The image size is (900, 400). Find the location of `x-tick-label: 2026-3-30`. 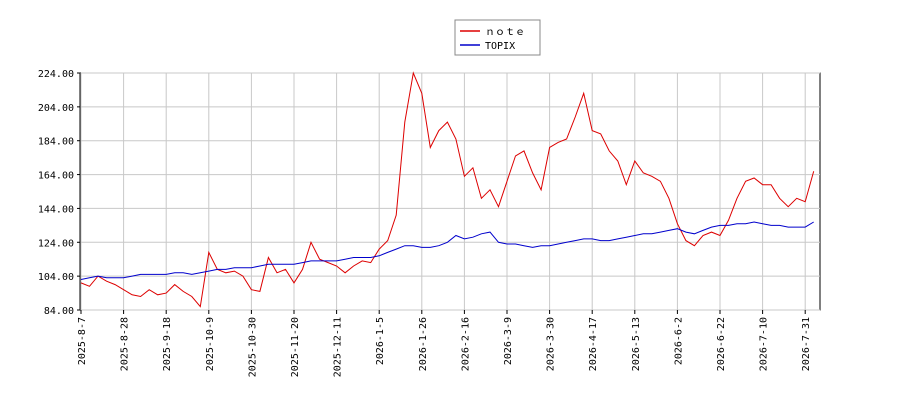

x-tick-label: 2026-3-30 is located at coordinates (551, 344).